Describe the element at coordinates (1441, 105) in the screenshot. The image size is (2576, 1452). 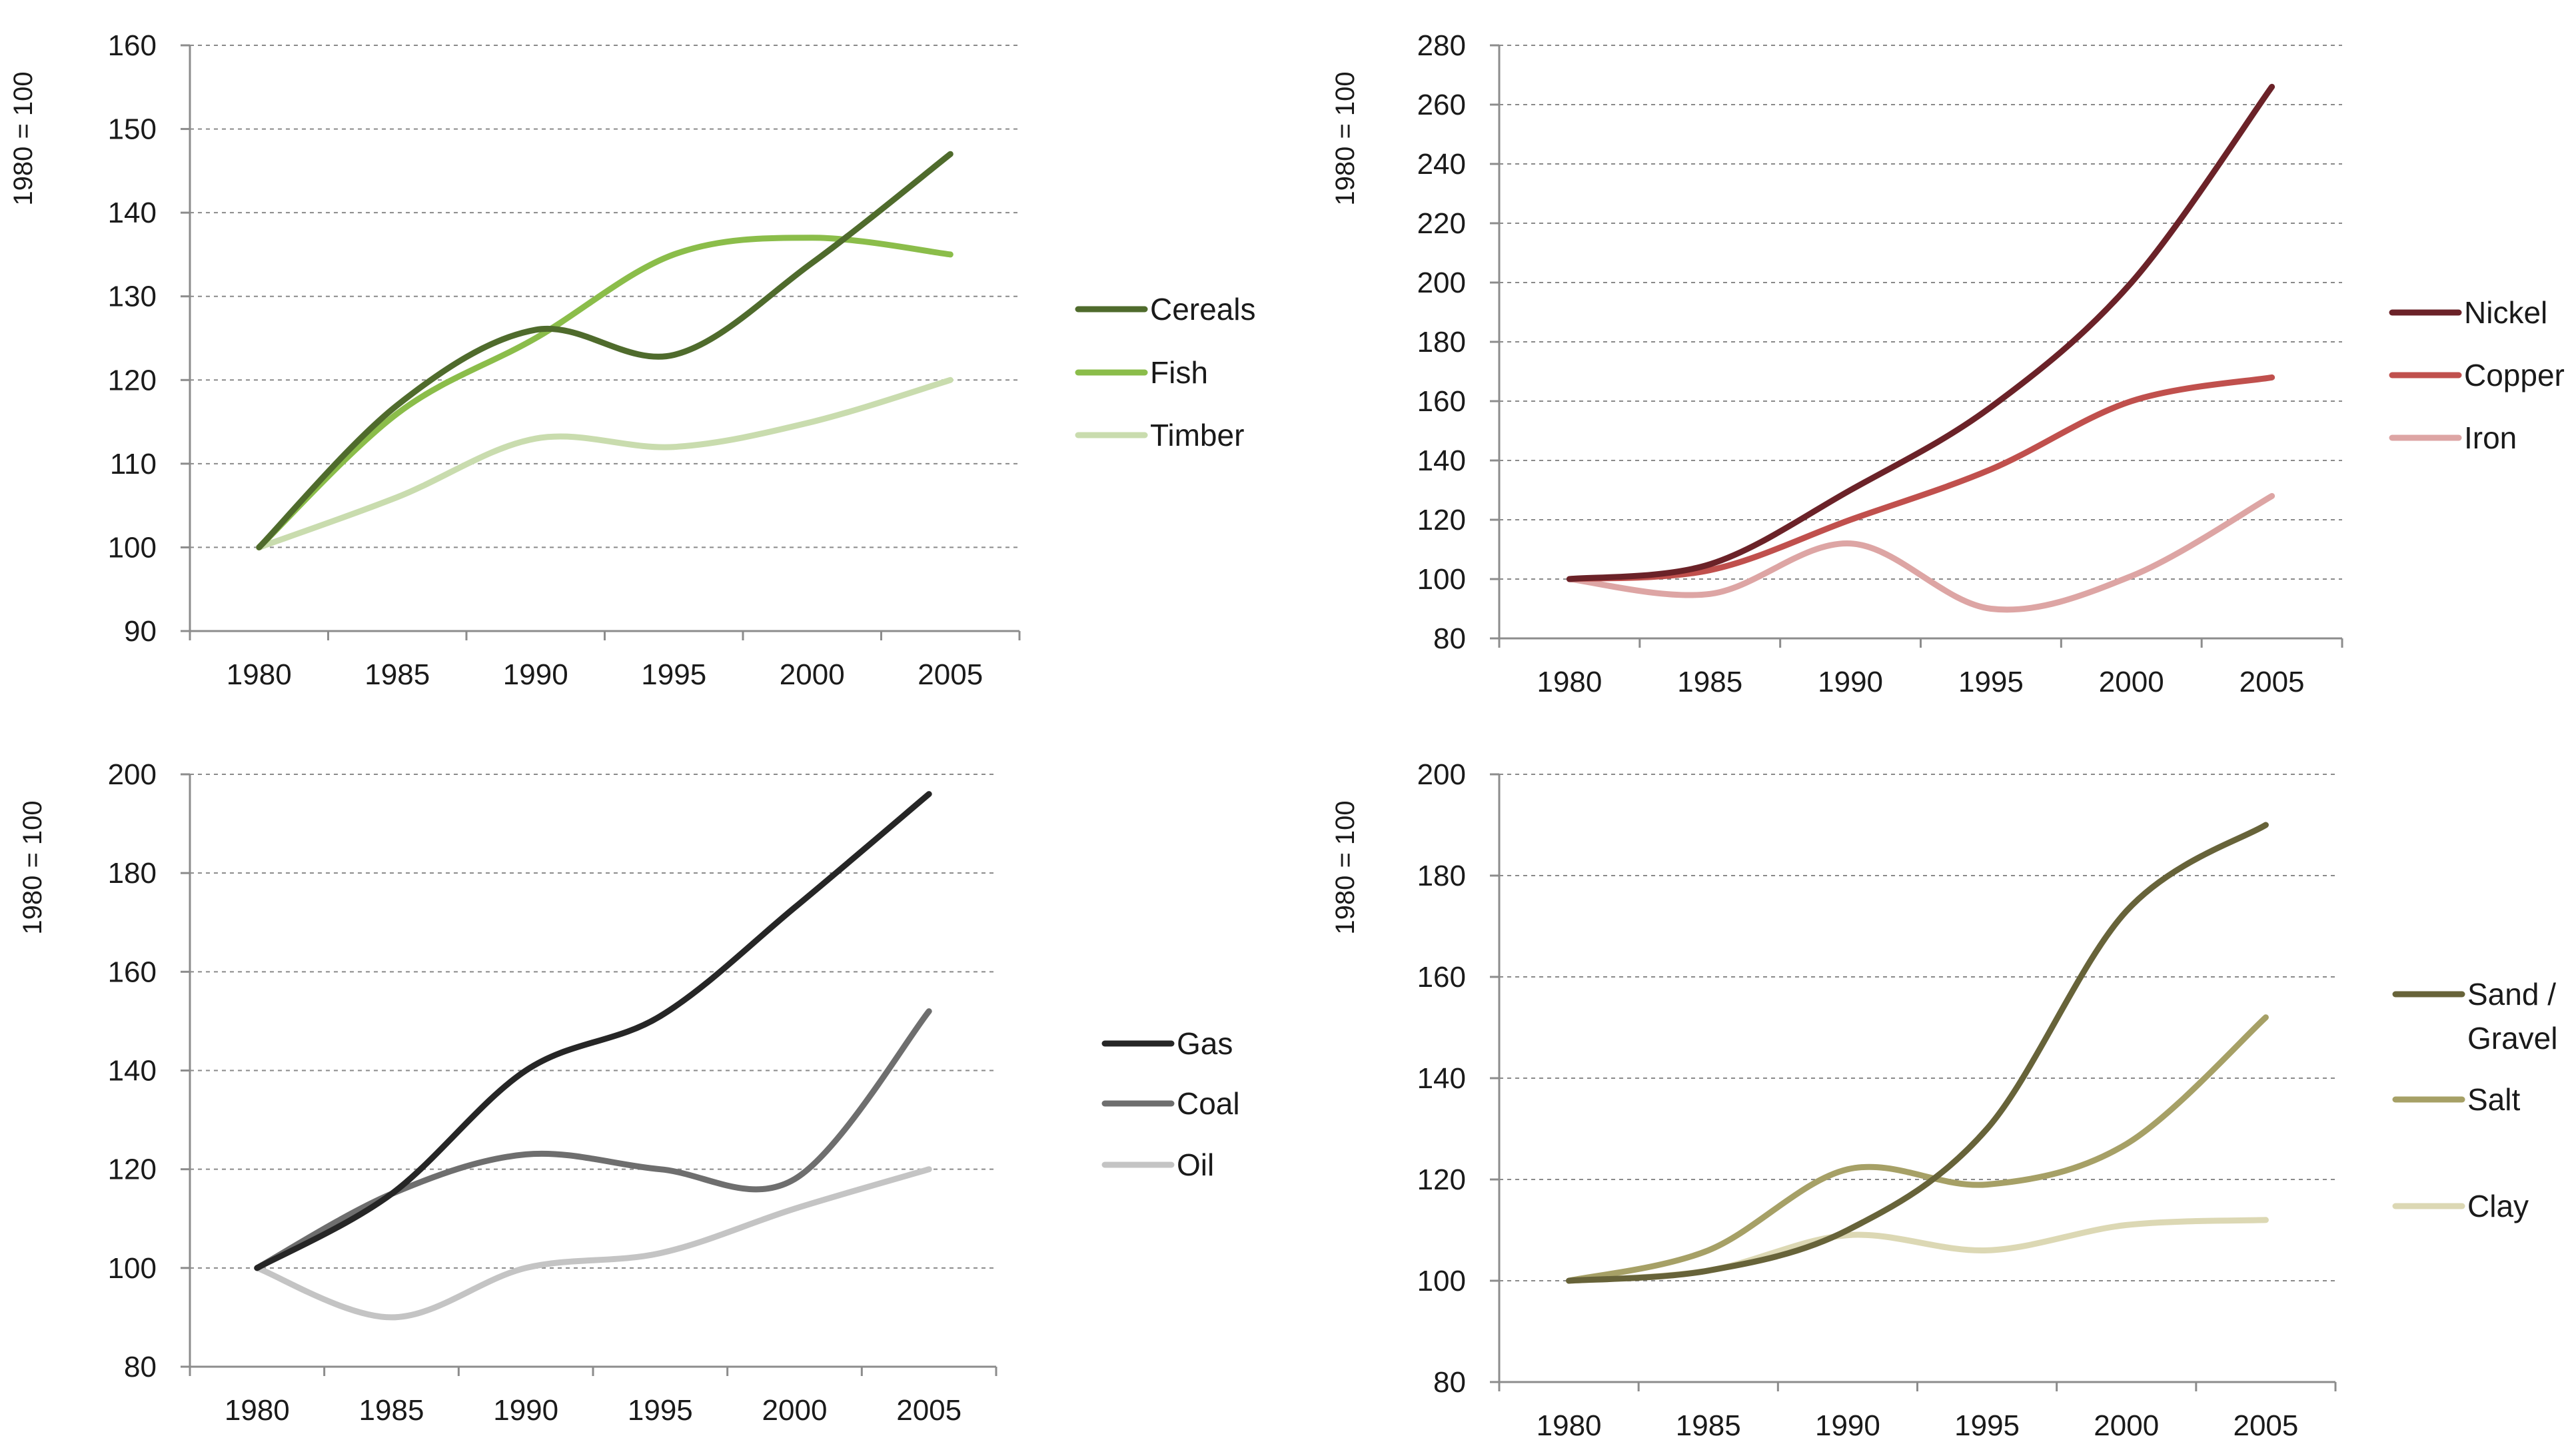
I see `y-tick-label: 260` at that location.